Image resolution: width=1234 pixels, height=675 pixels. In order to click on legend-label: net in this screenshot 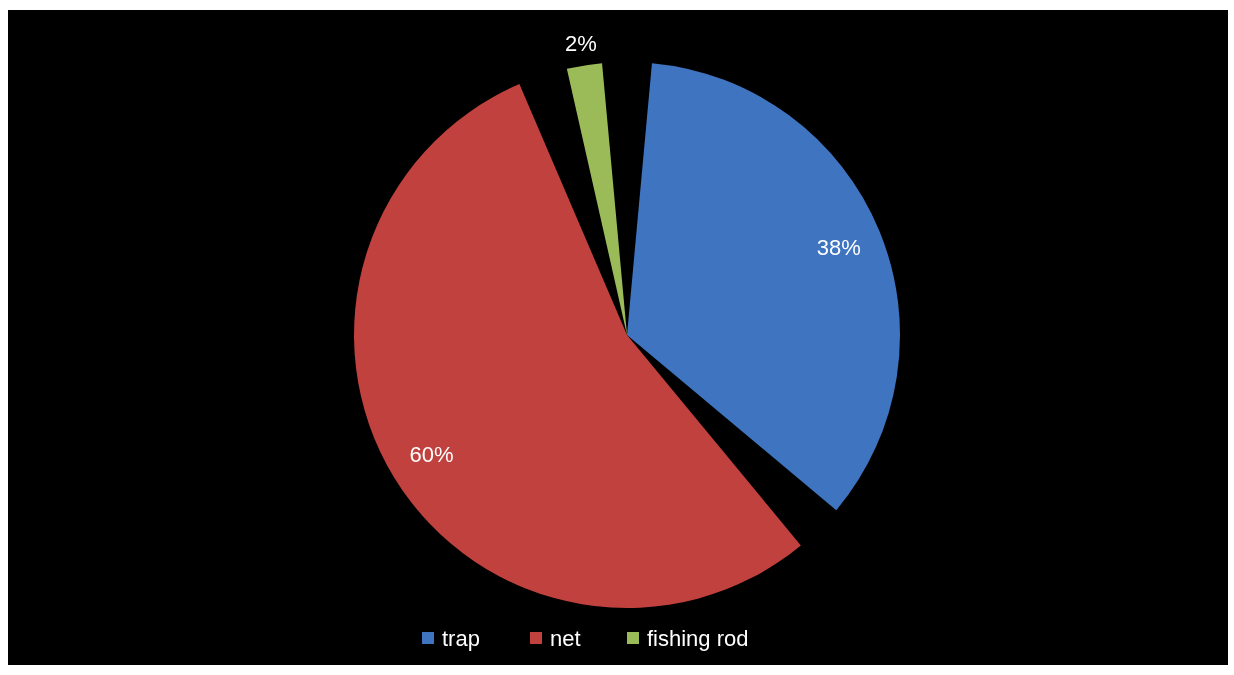, I will do `click(565, 638)`.